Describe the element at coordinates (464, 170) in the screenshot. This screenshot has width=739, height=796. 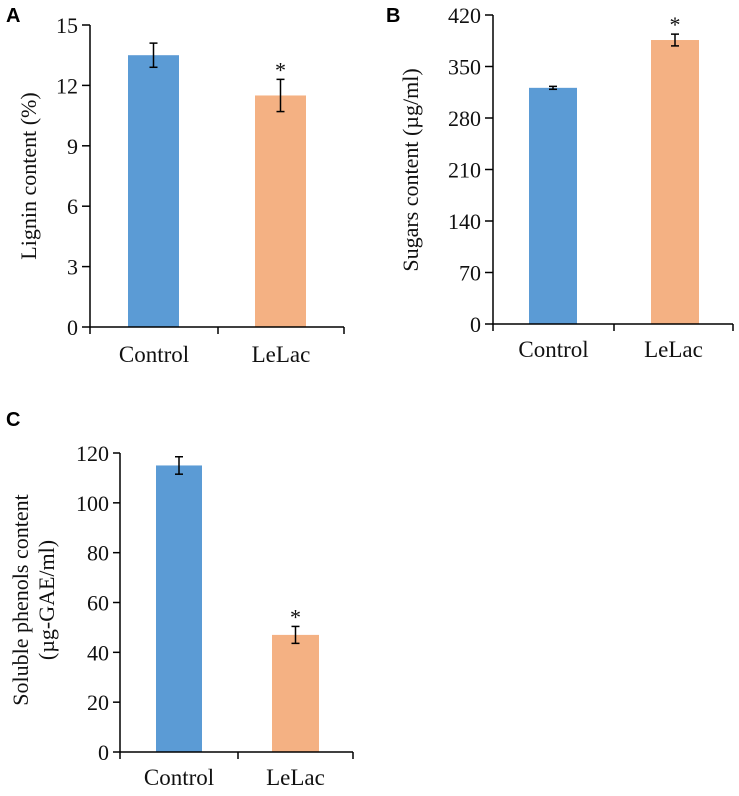
I see `y-tick-label: 210` at that location.